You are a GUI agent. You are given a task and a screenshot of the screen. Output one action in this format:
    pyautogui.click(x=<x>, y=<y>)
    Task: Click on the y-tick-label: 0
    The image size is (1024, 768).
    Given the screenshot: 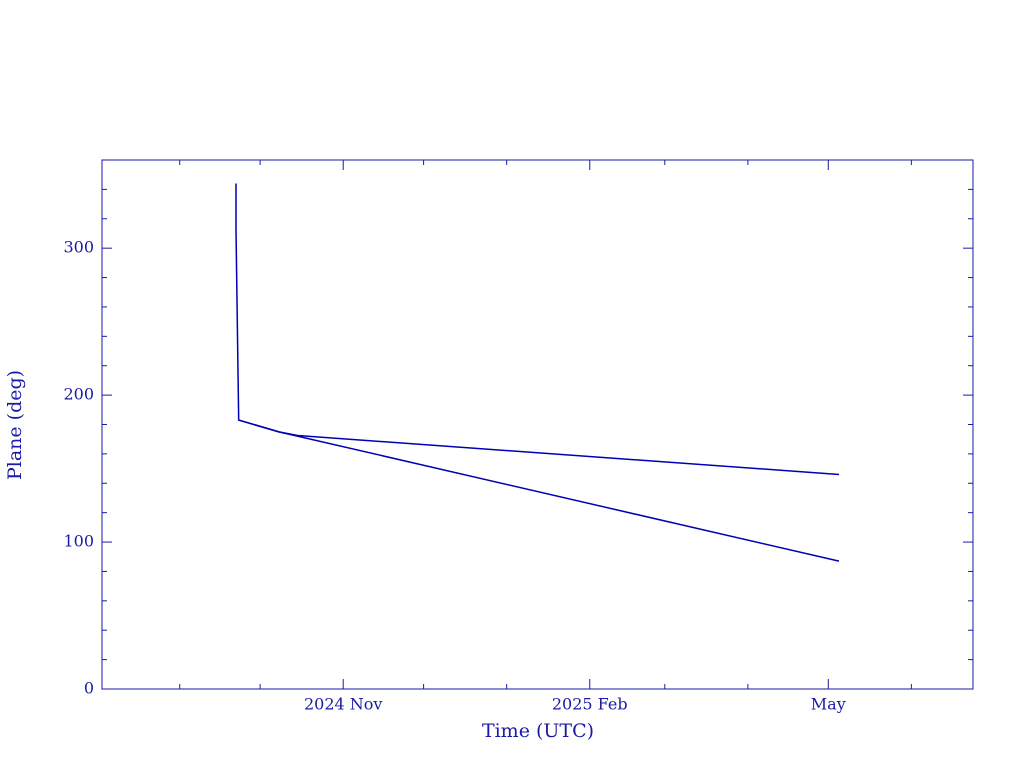 What is the action you would take?
    pyautogui.click(x=89, y=688)
    